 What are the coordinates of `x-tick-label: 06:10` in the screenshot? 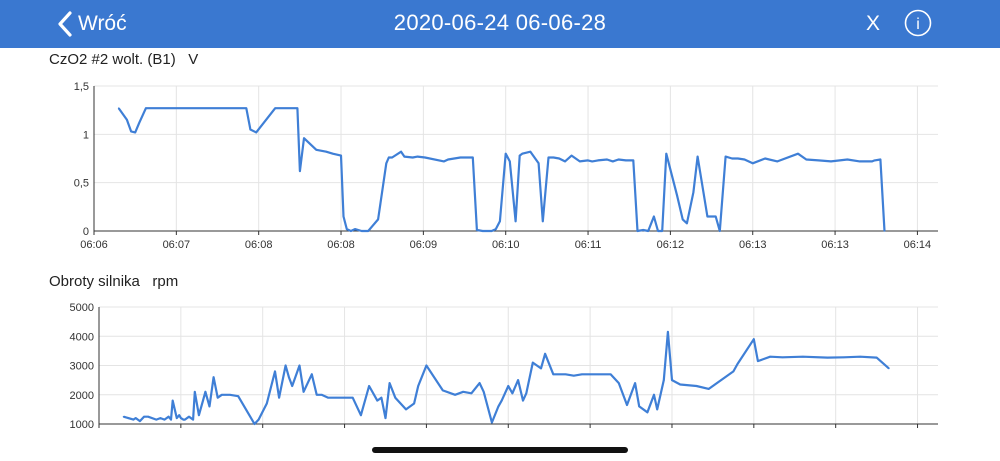 It's located at (506, 245).